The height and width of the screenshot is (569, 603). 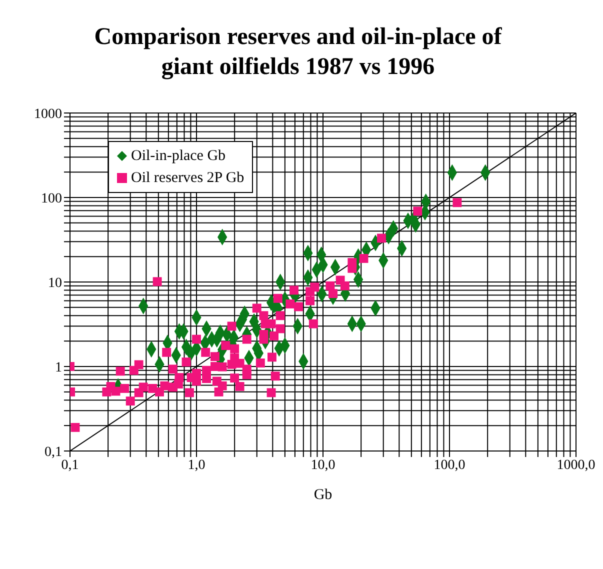 What do you see at coordinates (58, 368) in the screenshot?
I see `y-tick-label: 1` at bounding box center [58, 368].